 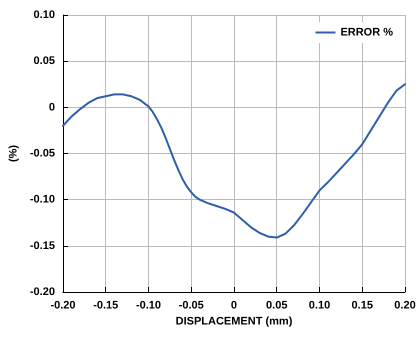 What do you see at coordinates (319, 306) in the screenshot?
I see `x-tick-label: 0.10` at bounding box center [319, 306].